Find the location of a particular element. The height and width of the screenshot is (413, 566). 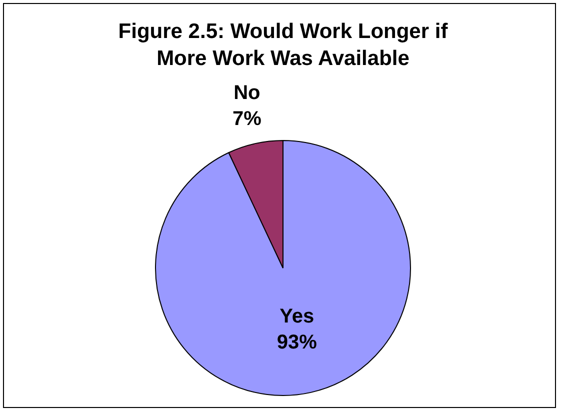

chart-title: Figure 2.5: Would Work Longer if More Work Was Available is located at coordinates (283, 45).